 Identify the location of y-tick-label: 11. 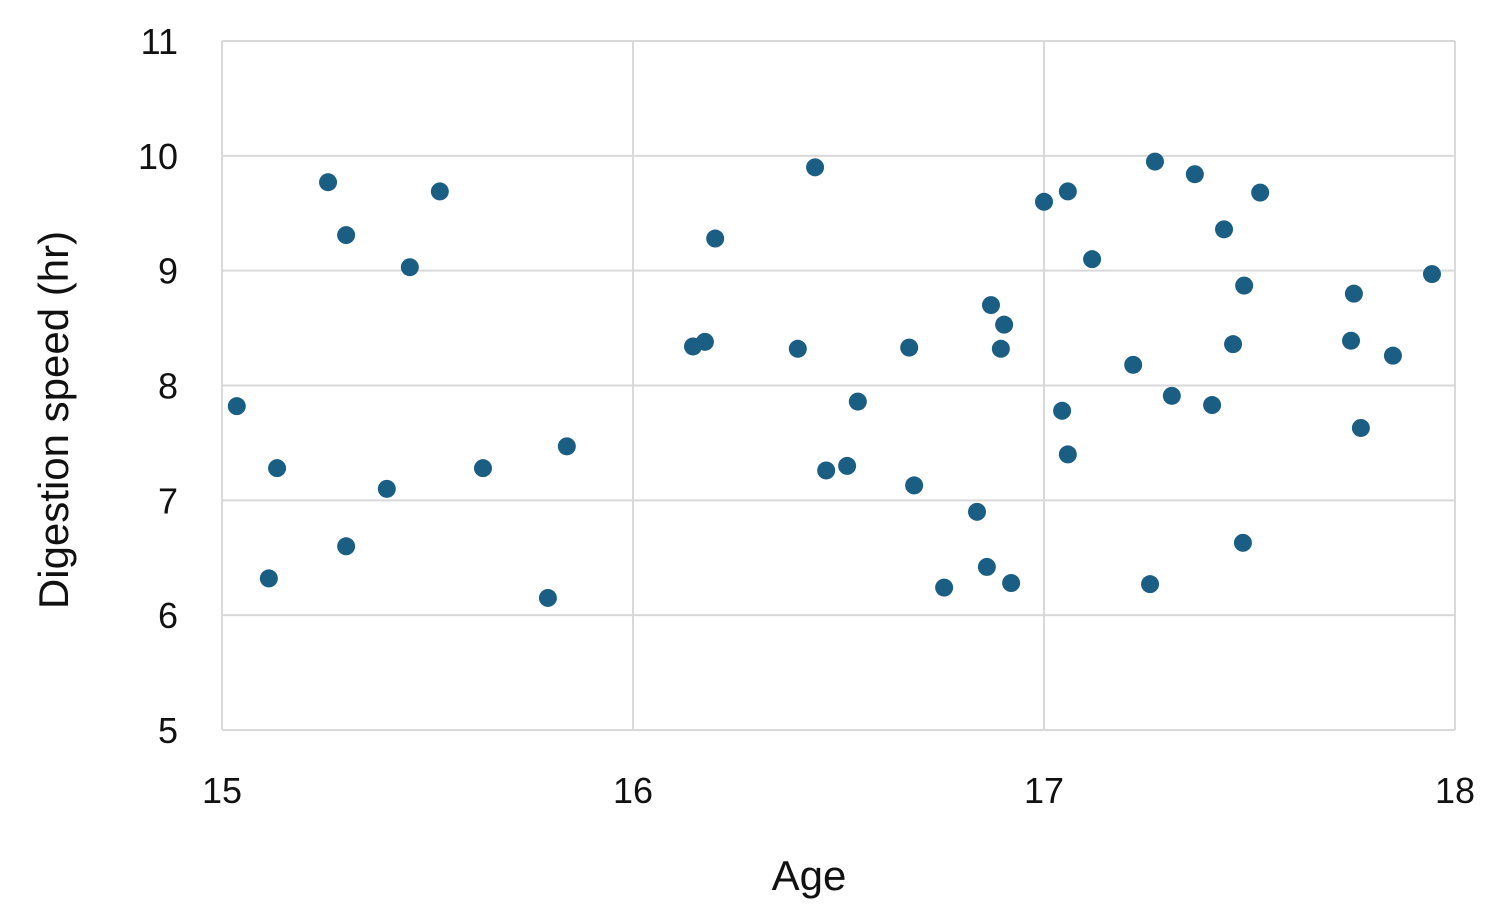
(159, 41).